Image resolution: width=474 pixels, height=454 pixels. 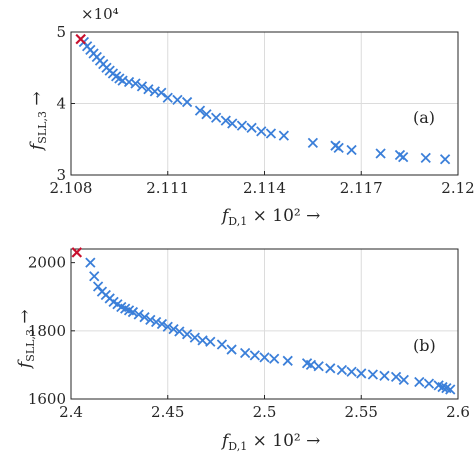 I want to click on panel-a-highlight-point, so click(x=80, y=39).